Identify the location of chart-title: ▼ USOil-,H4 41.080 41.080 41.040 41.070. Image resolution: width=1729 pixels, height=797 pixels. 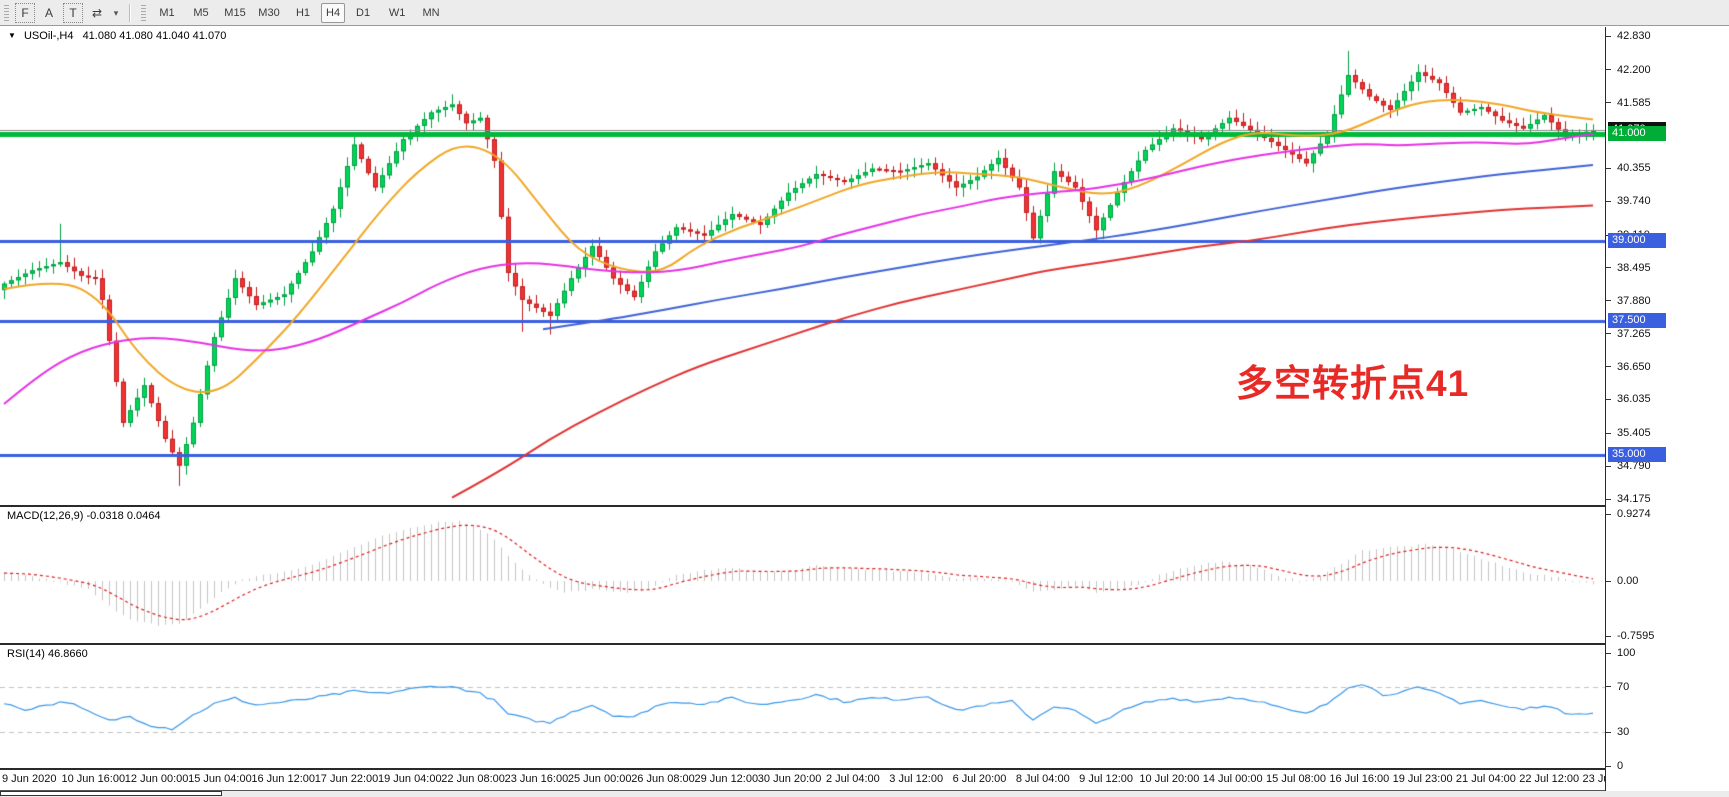
(117, 36).